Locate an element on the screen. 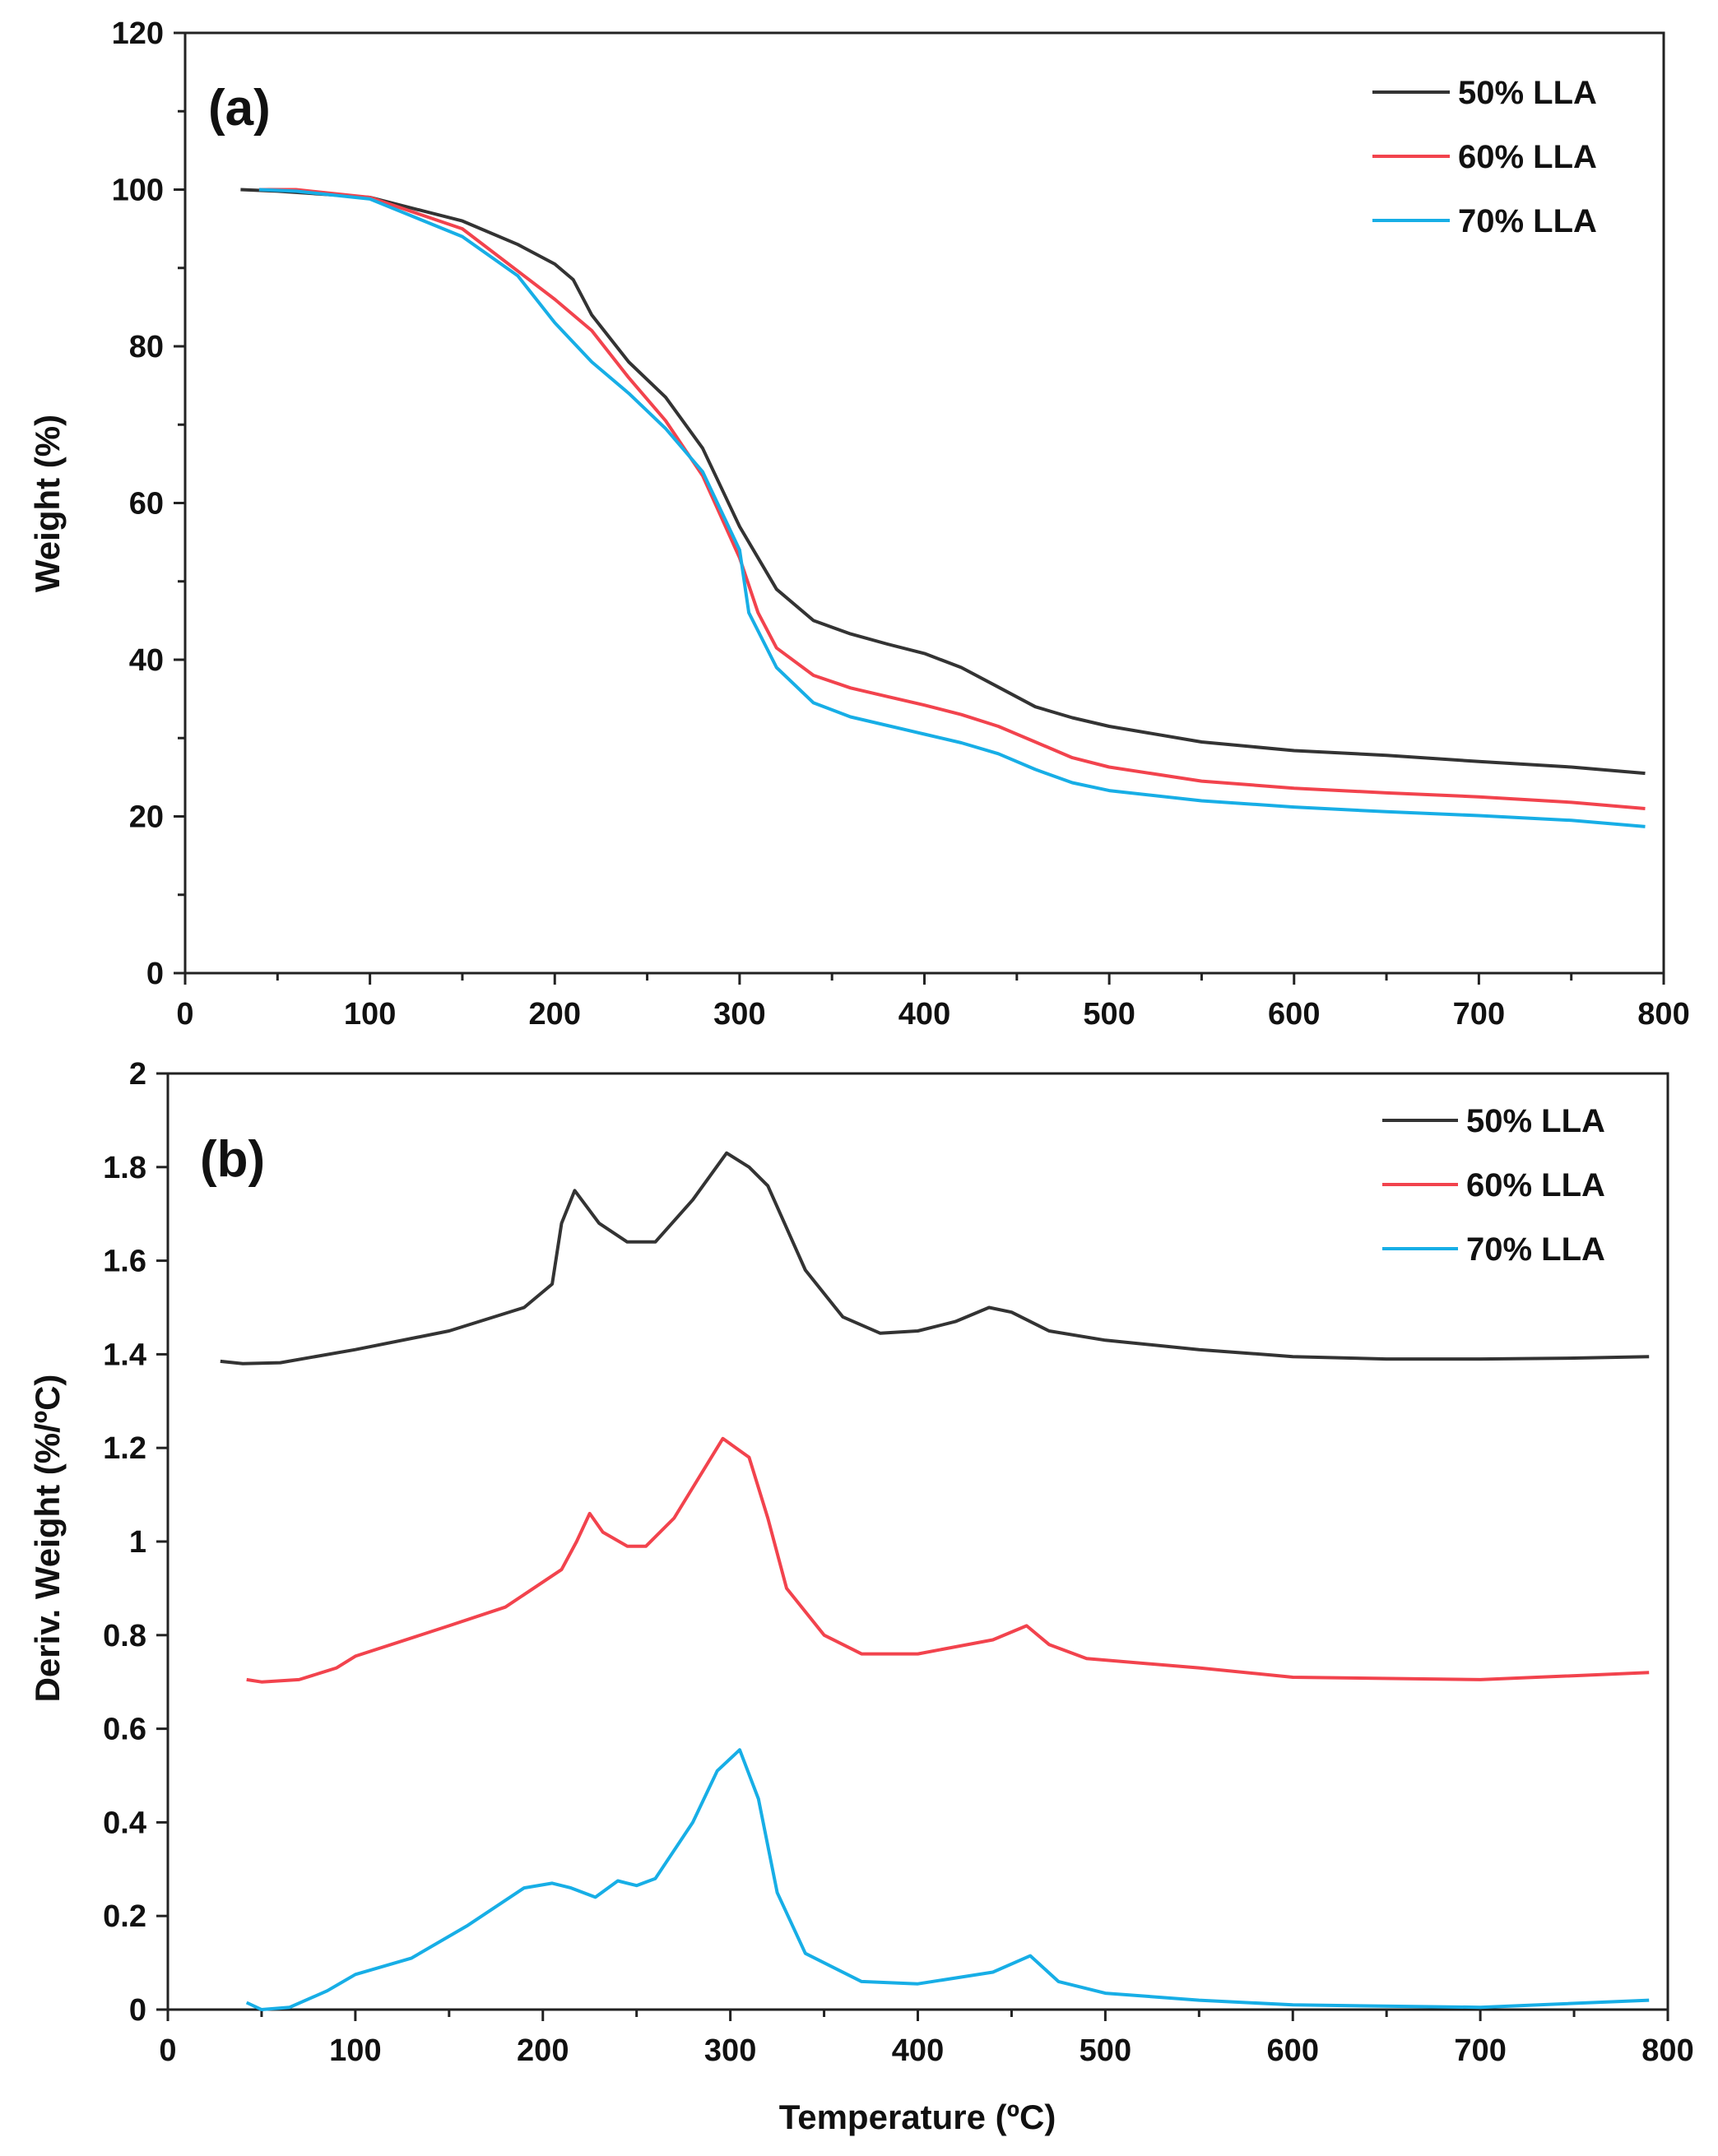 This screenshot has width=1718, height=2156. y-tick-label: 1.8 is located at coordinates (124, 1168).